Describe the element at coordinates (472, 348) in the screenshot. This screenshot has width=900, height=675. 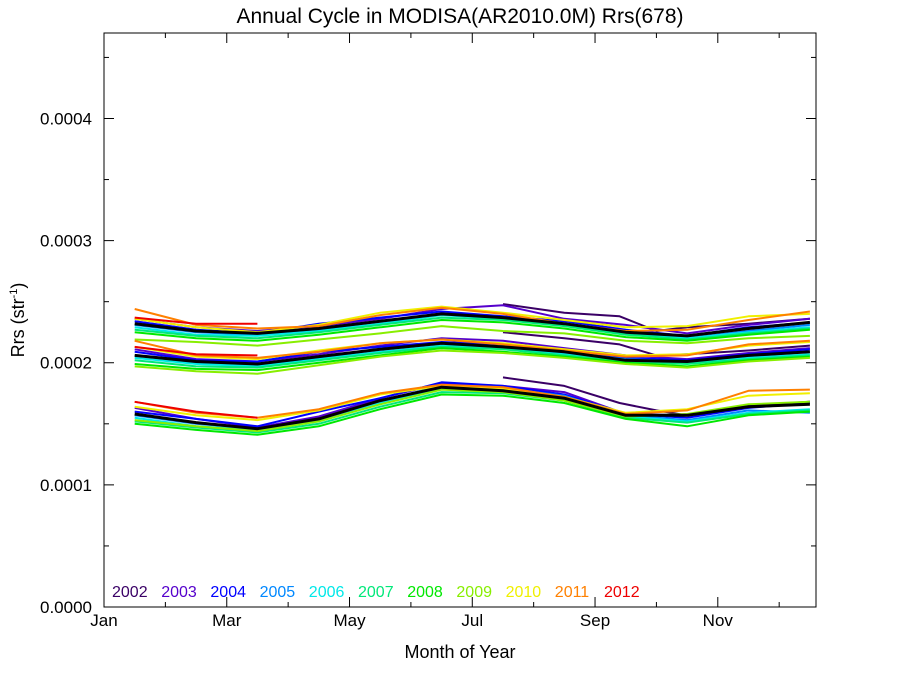
I see `series-line-2011-middle` at that location.